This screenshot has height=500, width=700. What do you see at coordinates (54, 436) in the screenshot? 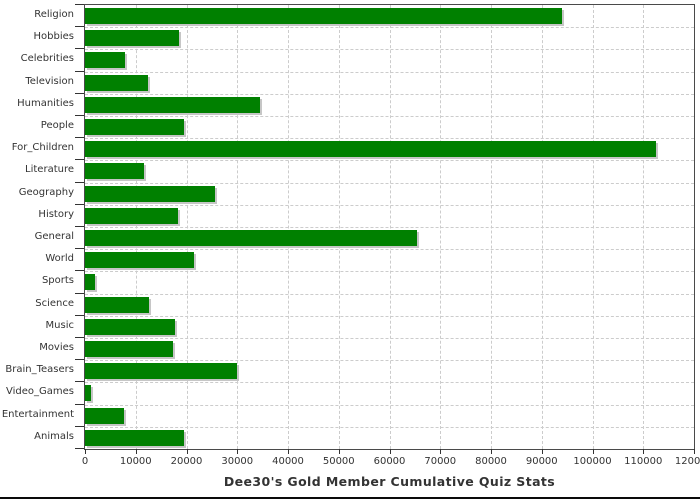
I see `y-axis-label: Animals` at bounding box center [54, 436].